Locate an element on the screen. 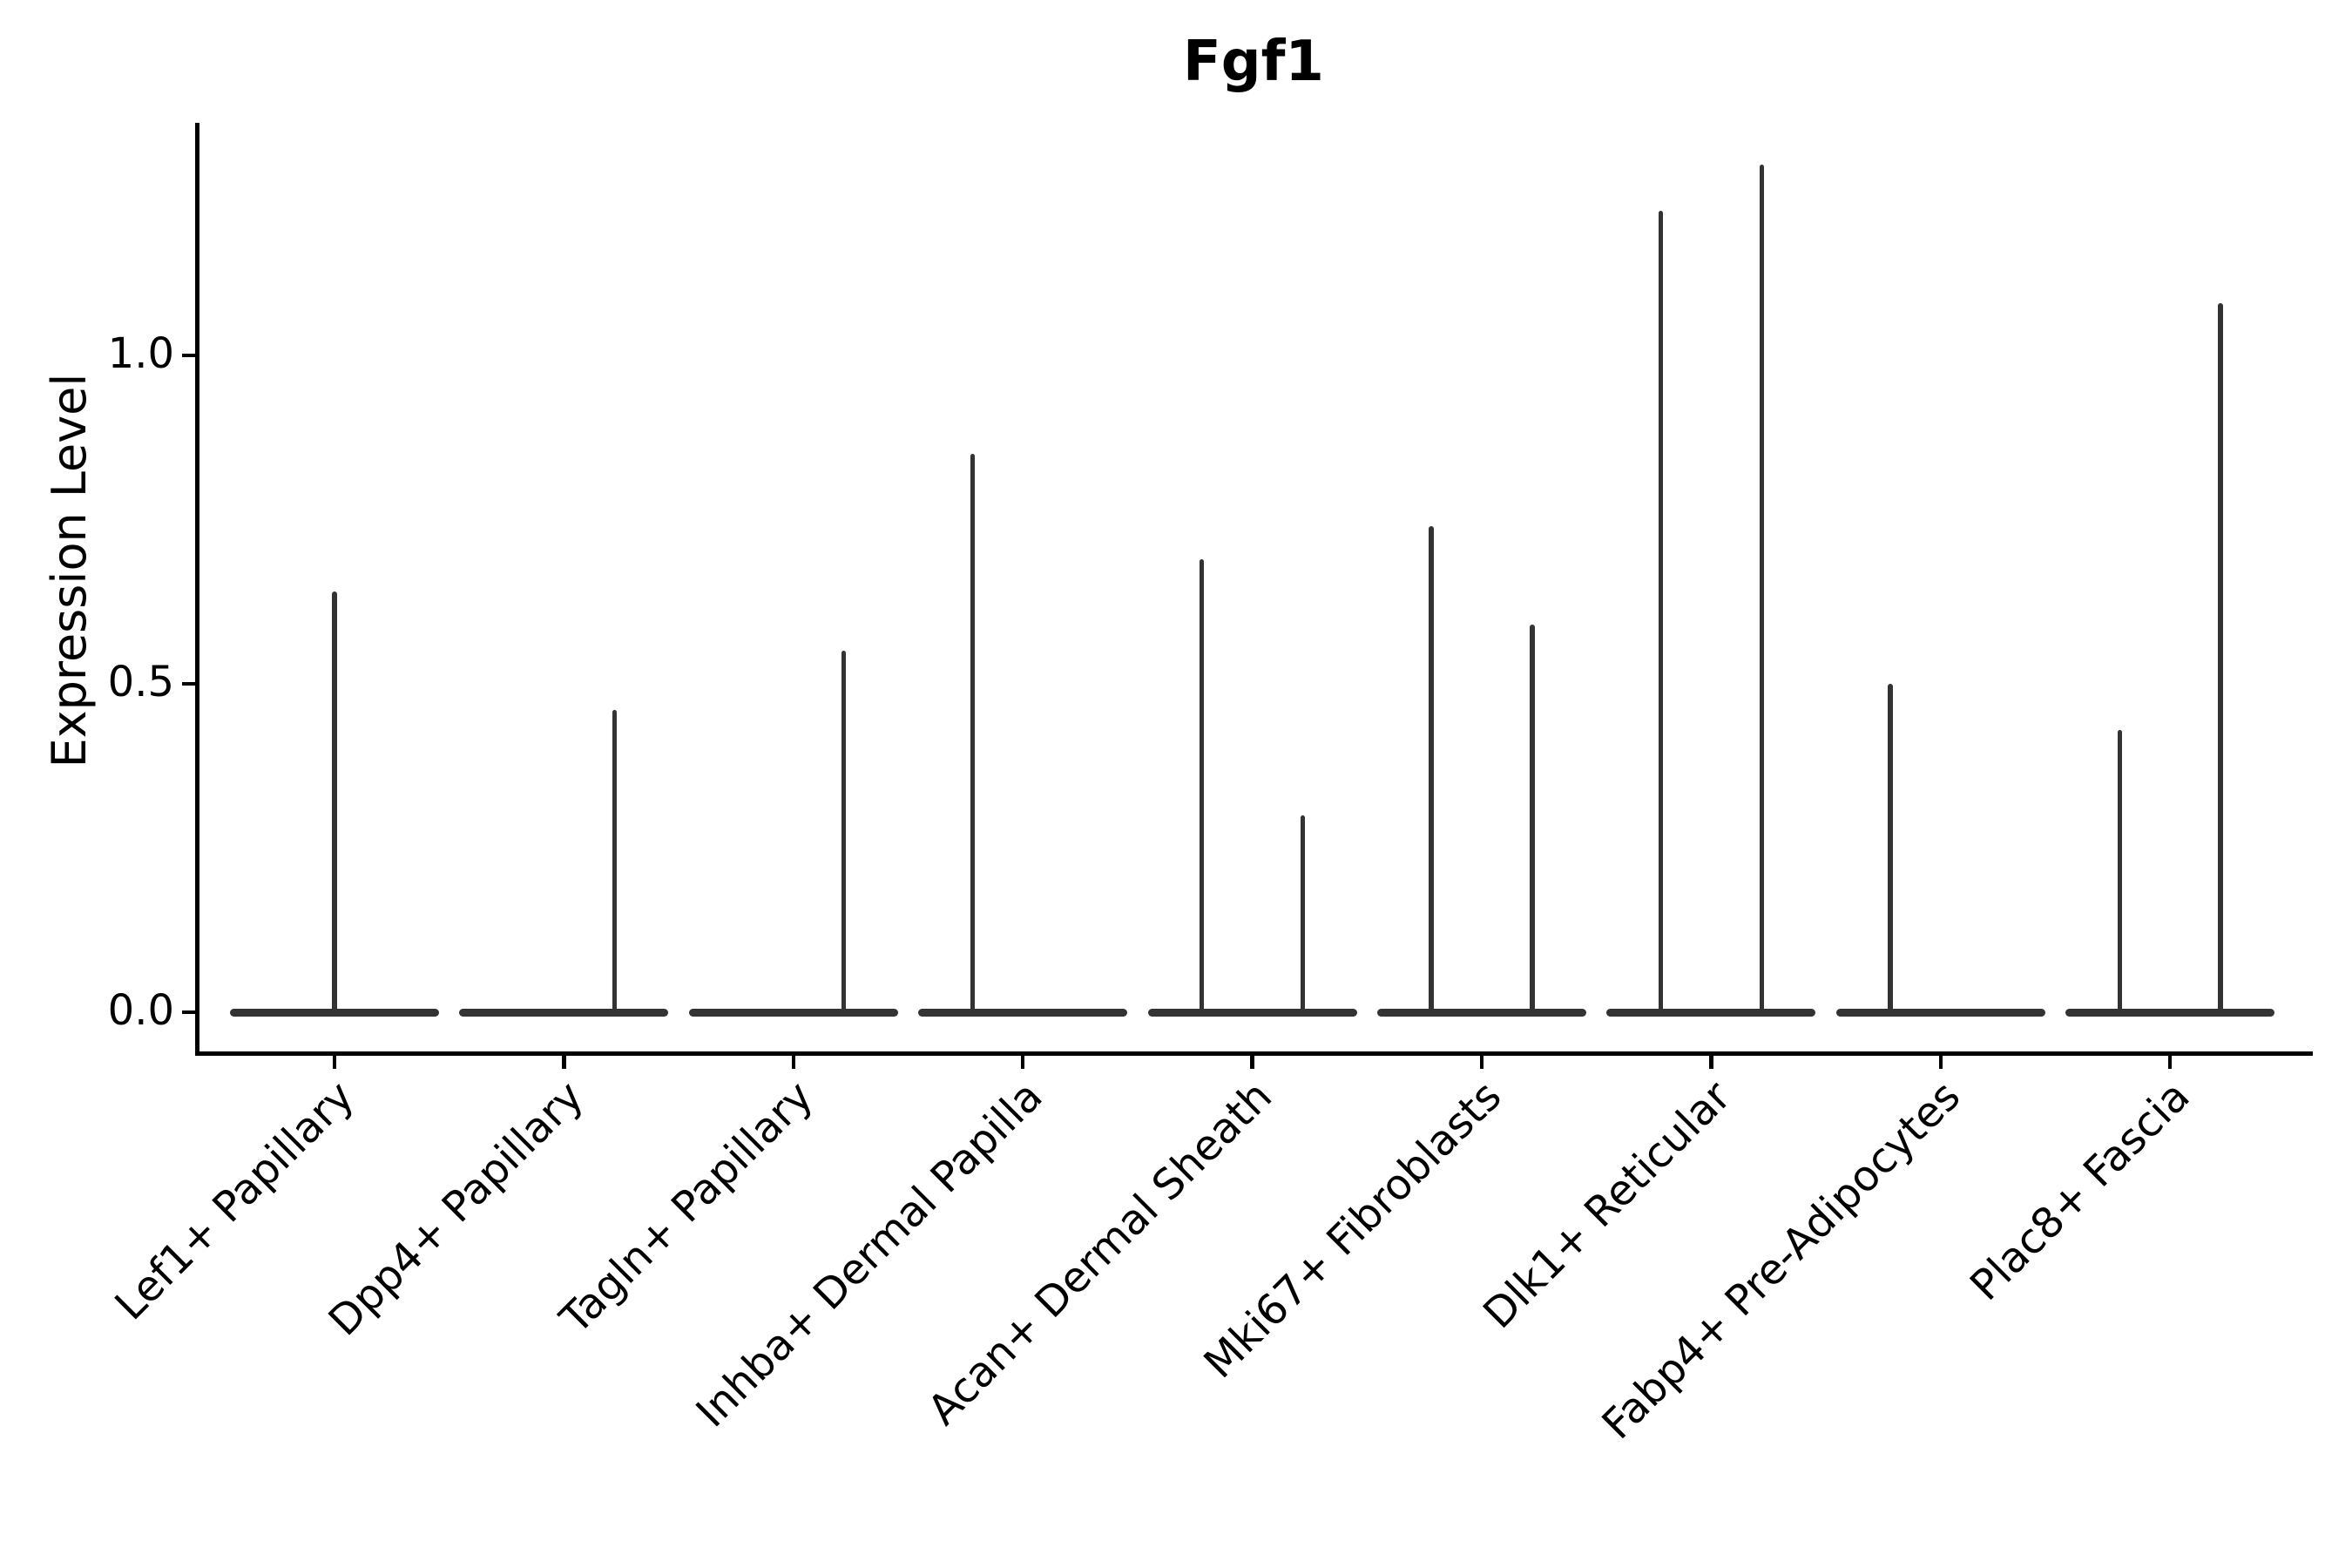 The width and height of the screenshot is (2352, 1568). y-tick-label: 0.5 is located at coordinates (140, 682).